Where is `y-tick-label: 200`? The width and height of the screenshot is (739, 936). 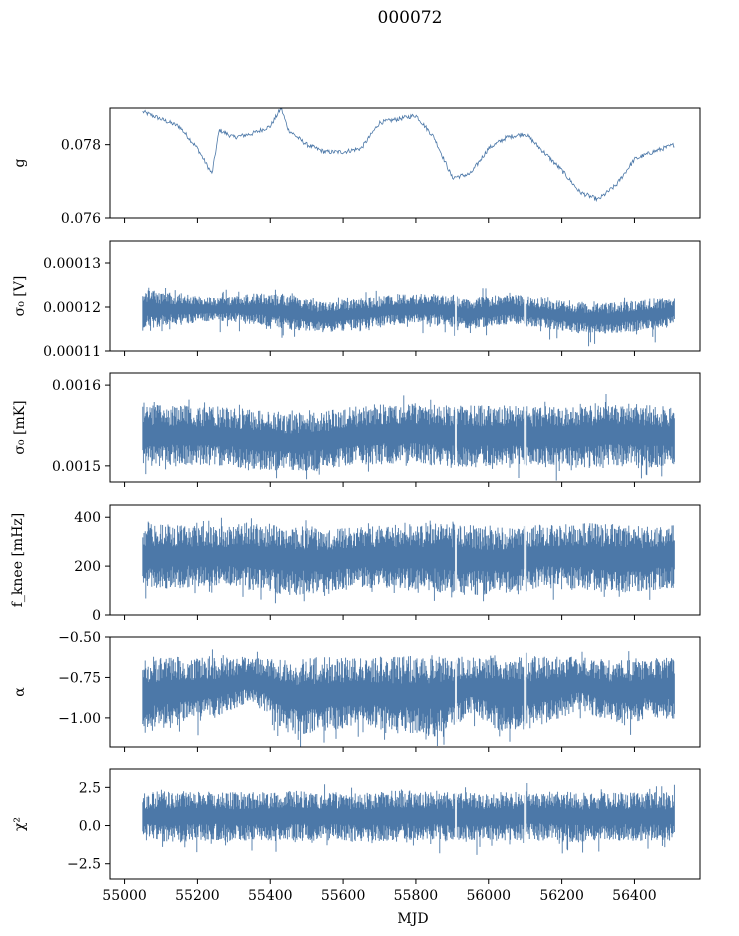 y-tick-label: 200 is located at coordinates (87, 567).